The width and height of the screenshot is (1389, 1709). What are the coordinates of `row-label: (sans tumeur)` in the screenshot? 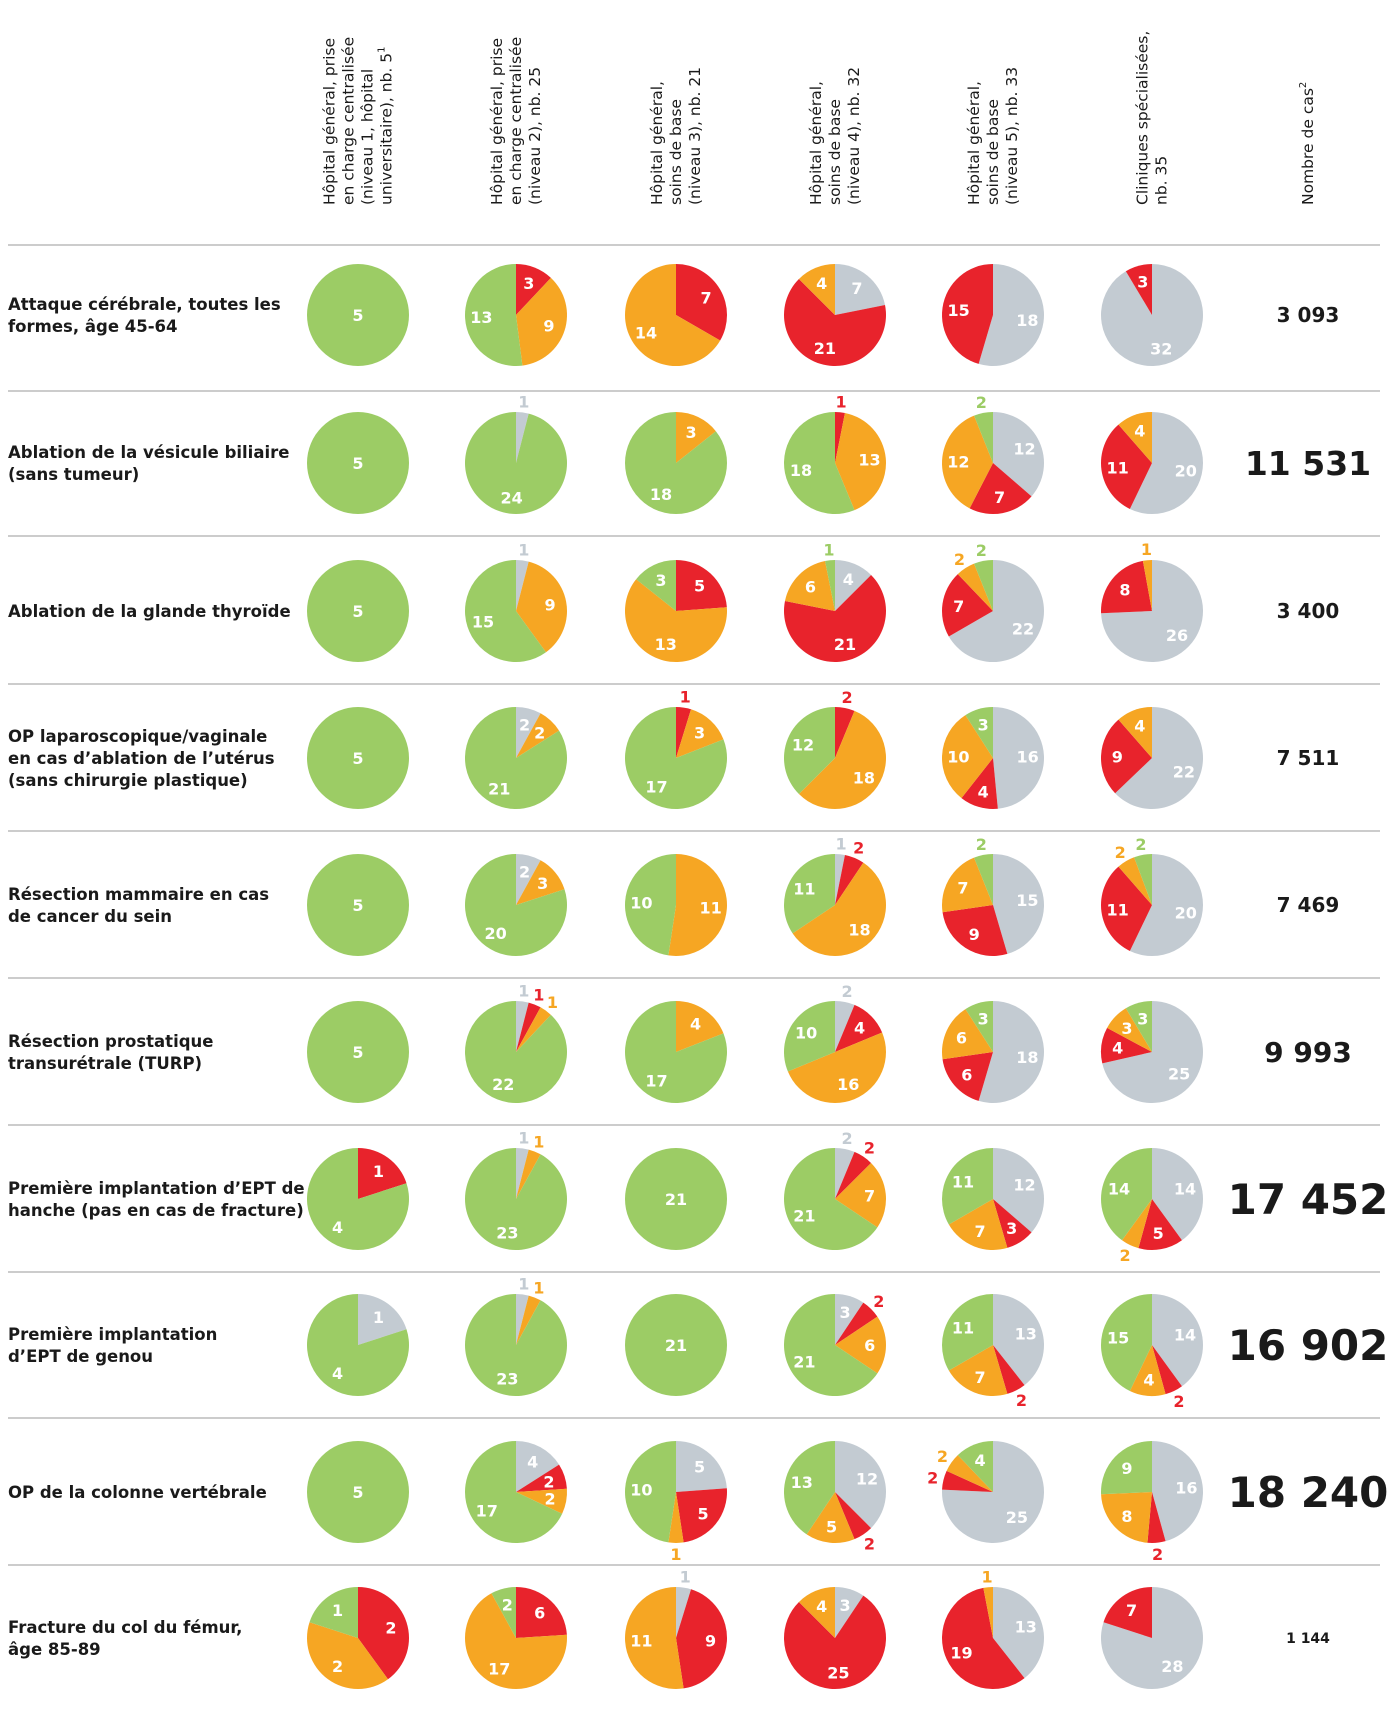 It's located at (73, 474).